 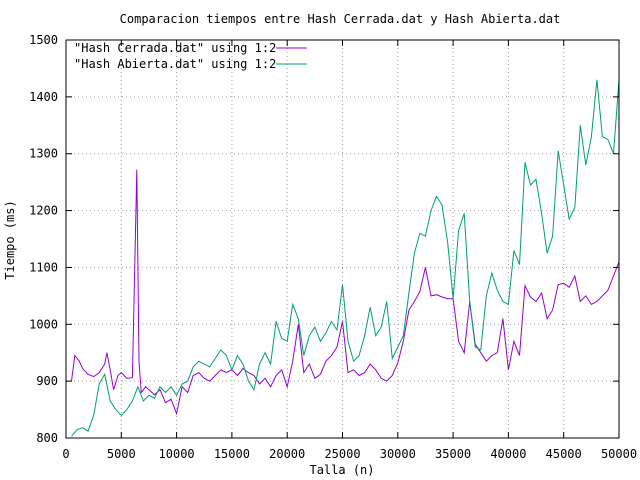 I want to click on x-tick-label: 40000, so click(x=508, y=454).